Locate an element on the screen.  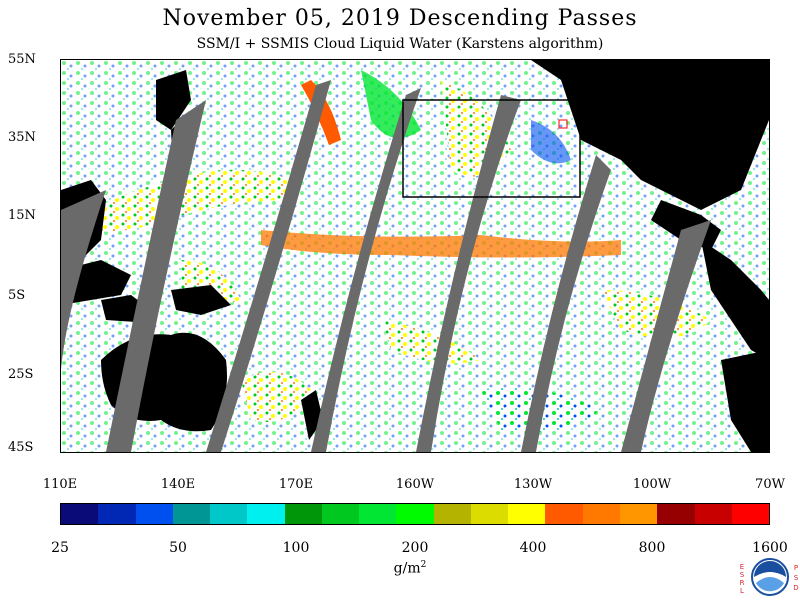
lon-label-100w: 100W is located at coordinates (652, 484).